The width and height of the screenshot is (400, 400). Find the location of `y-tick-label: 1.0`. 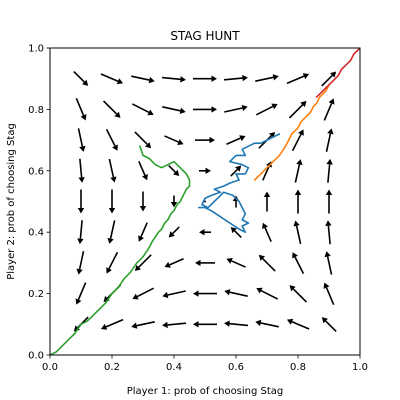

y-tick-label: 1.0 is located at coordinates (36, 49).